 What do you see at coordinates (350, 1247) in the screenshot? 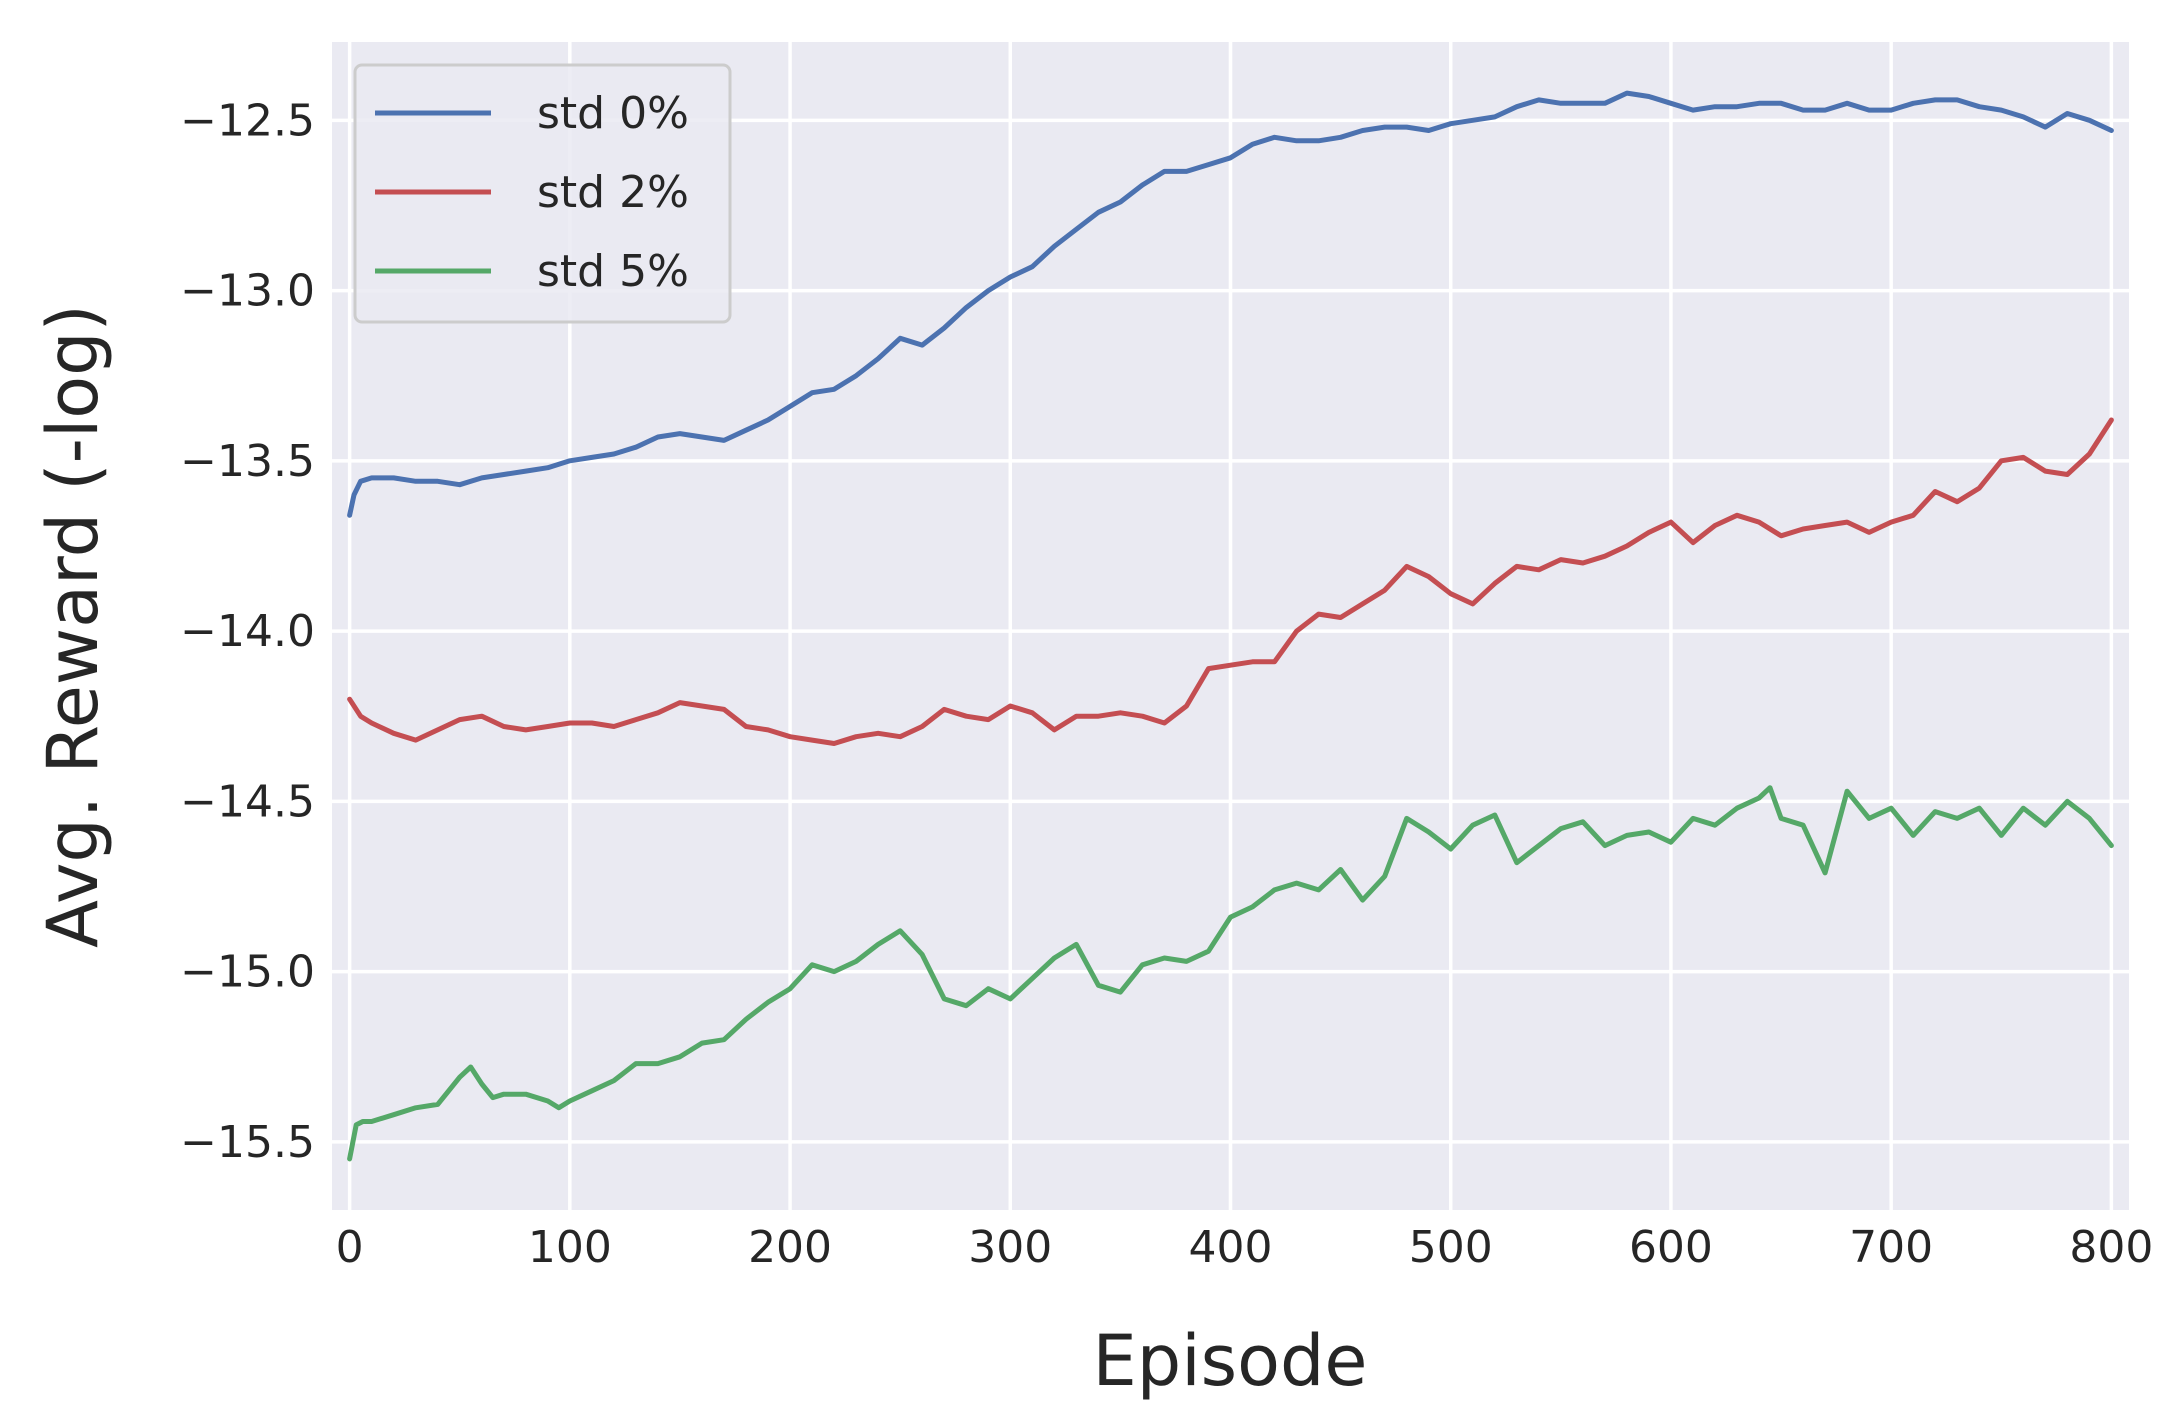
I see `x-tick-label: 0` at bounding box center [350, 1247].